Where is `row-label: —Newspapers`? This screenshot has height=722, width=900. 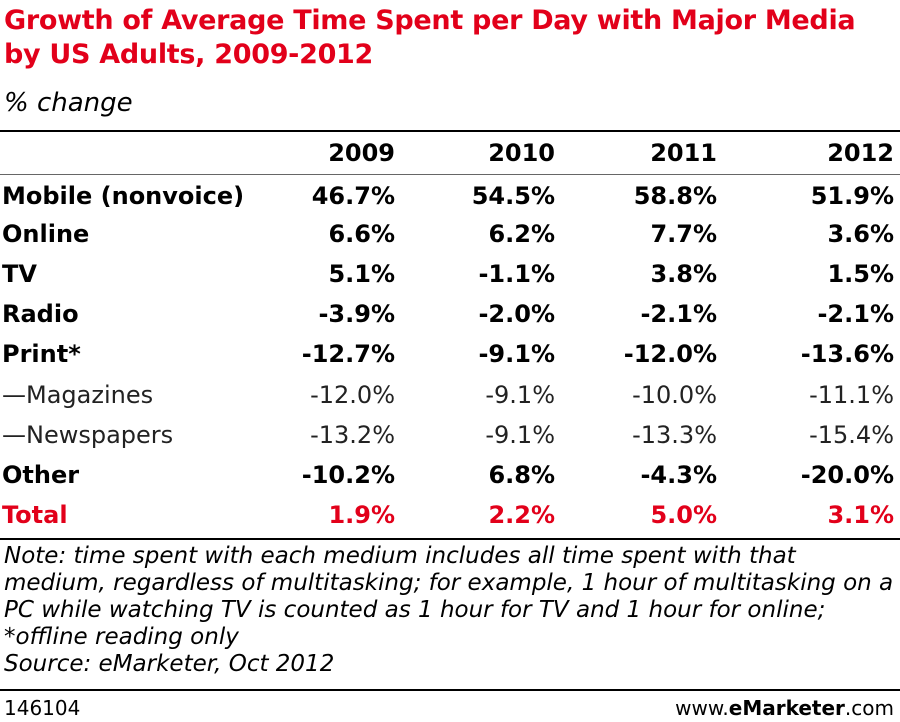 row-label: —Newspapers is located at coordinates (88, 434).